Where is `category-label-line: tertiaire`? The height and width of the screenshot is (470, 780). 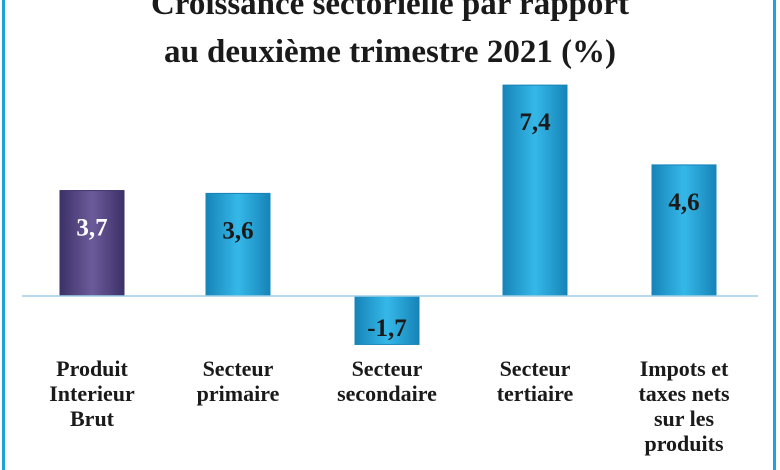 category-label-line: tertiaire is located at coordinates (535, 393).